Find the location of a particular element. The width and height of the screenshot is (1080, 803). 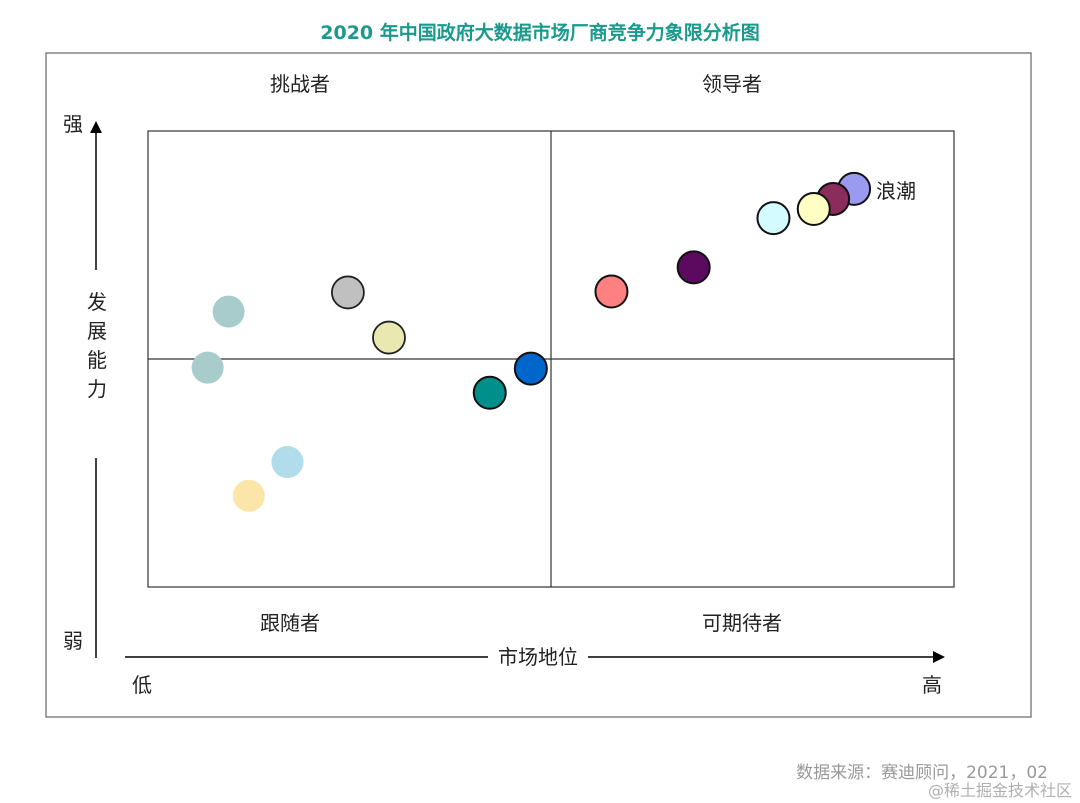

quadrant-label-promising: 可期待者 is located at coordinates (742, 623).